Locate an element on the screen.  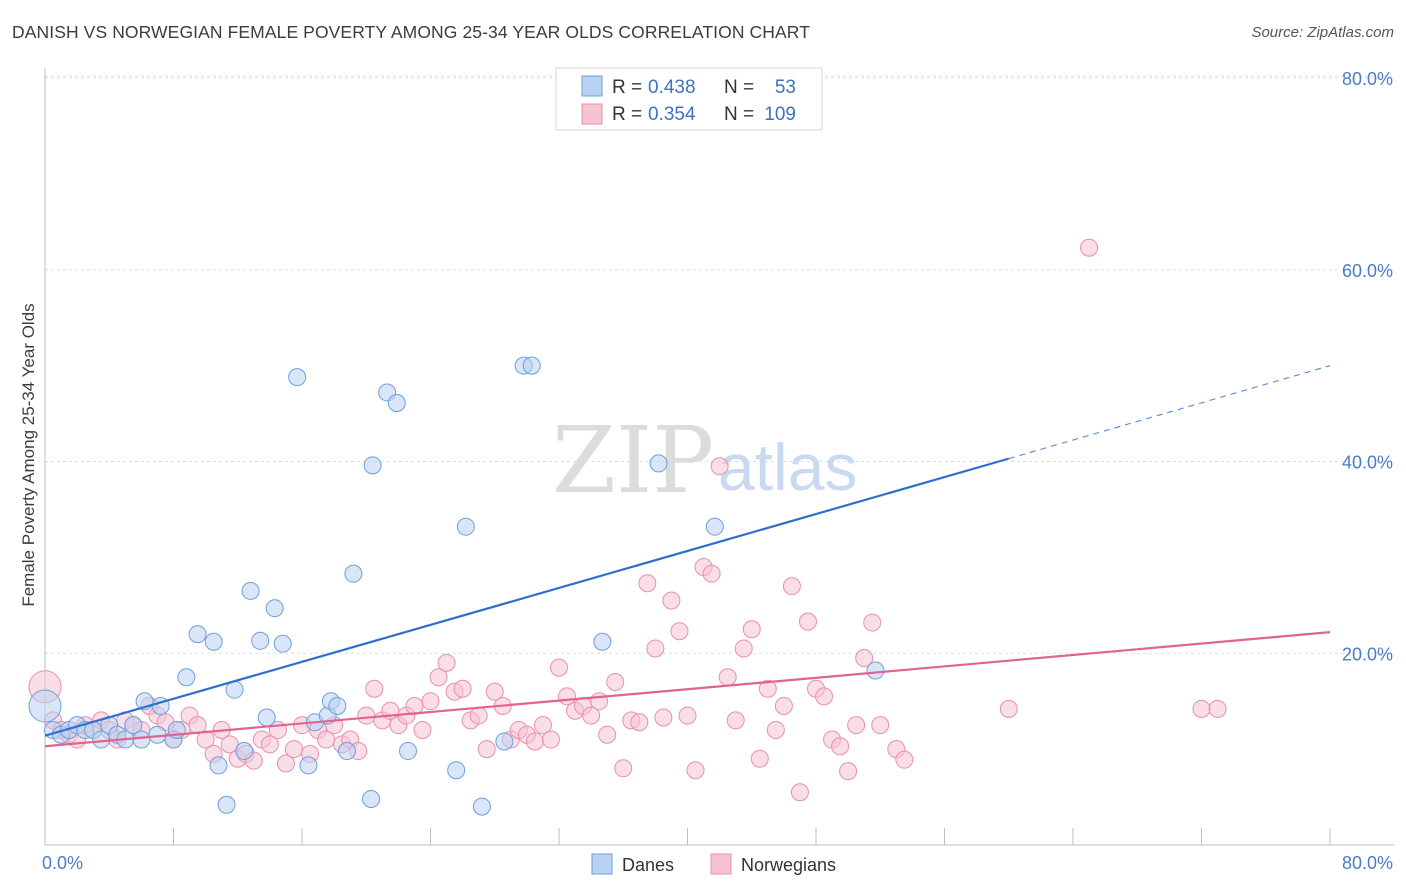
legend-n-label-danes: N = is located at coordinates (739, 87).